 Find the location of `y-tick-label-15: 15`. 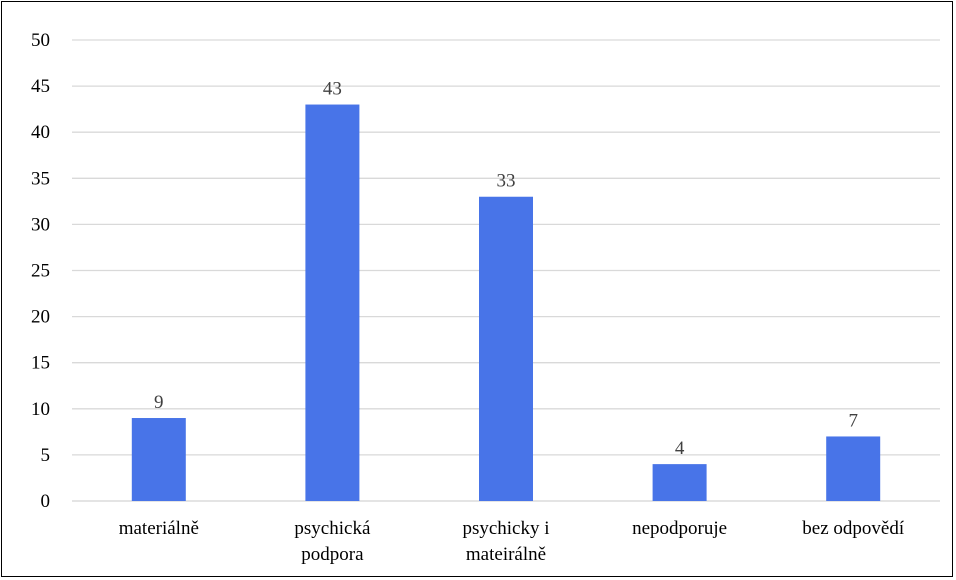

y-tick-label-15: 15 is located at coordinates (40, 363).